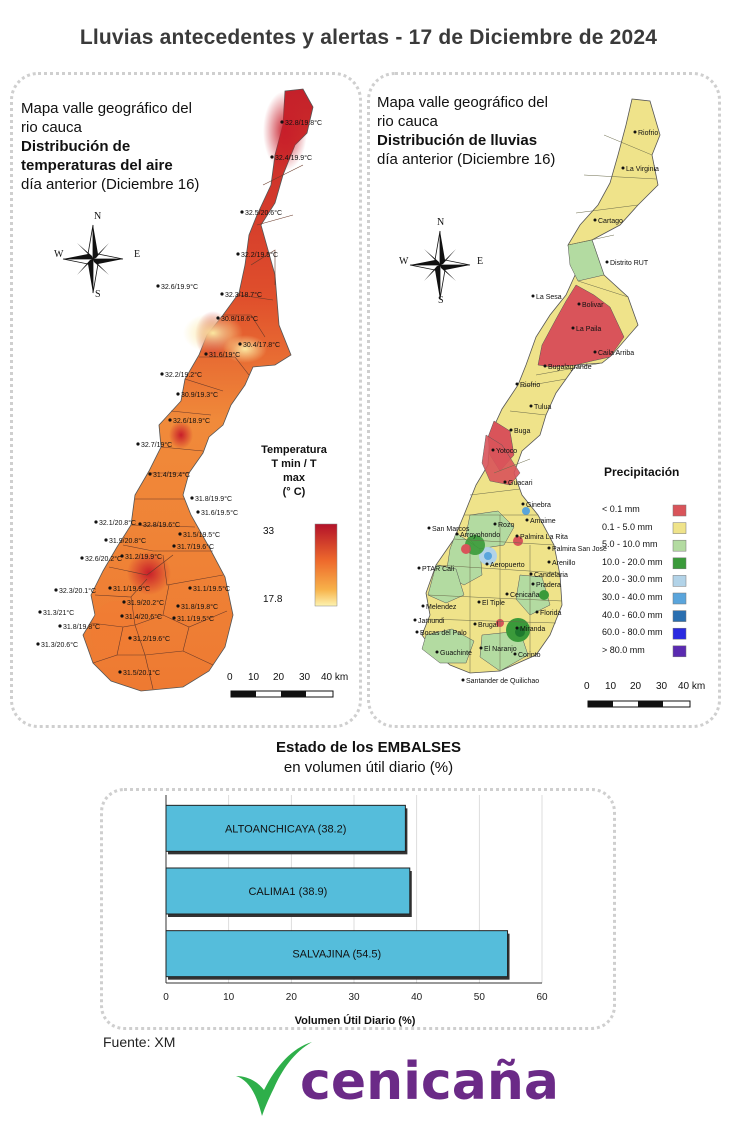 Image resolution: width=737 pixels, height=1134 pixels. I want to click on place-label: Bugalagrande, so click(570, 367).